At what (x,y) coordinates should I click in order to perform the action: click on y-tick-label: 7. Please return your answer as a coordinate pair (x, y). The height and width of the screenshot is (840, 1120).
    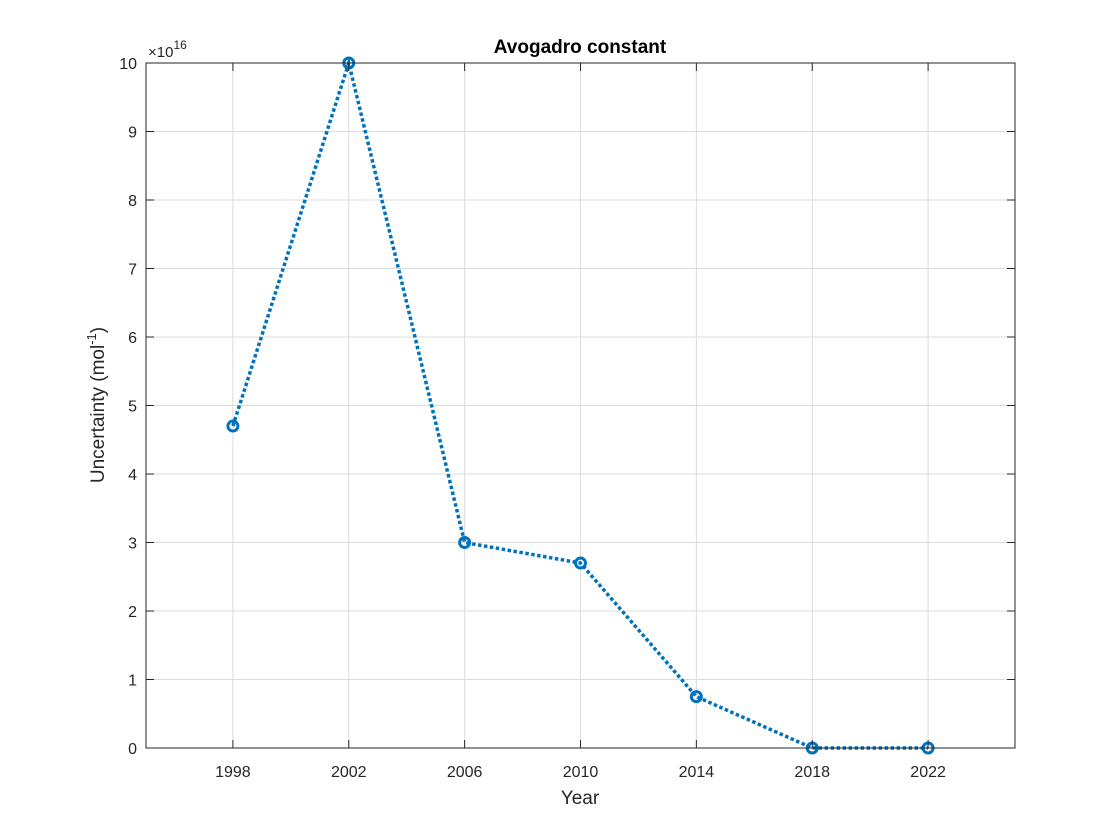
    Looking at the image, I should click on (132, 270).